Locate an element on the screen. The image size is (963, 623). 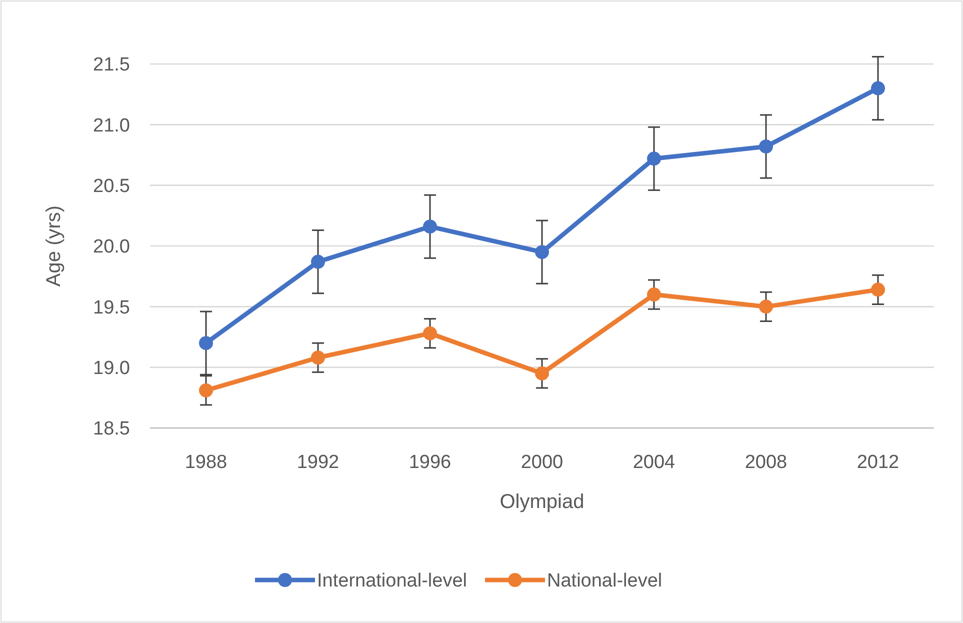
x-tick-label: 2004 is located at coordinates (654, 462).